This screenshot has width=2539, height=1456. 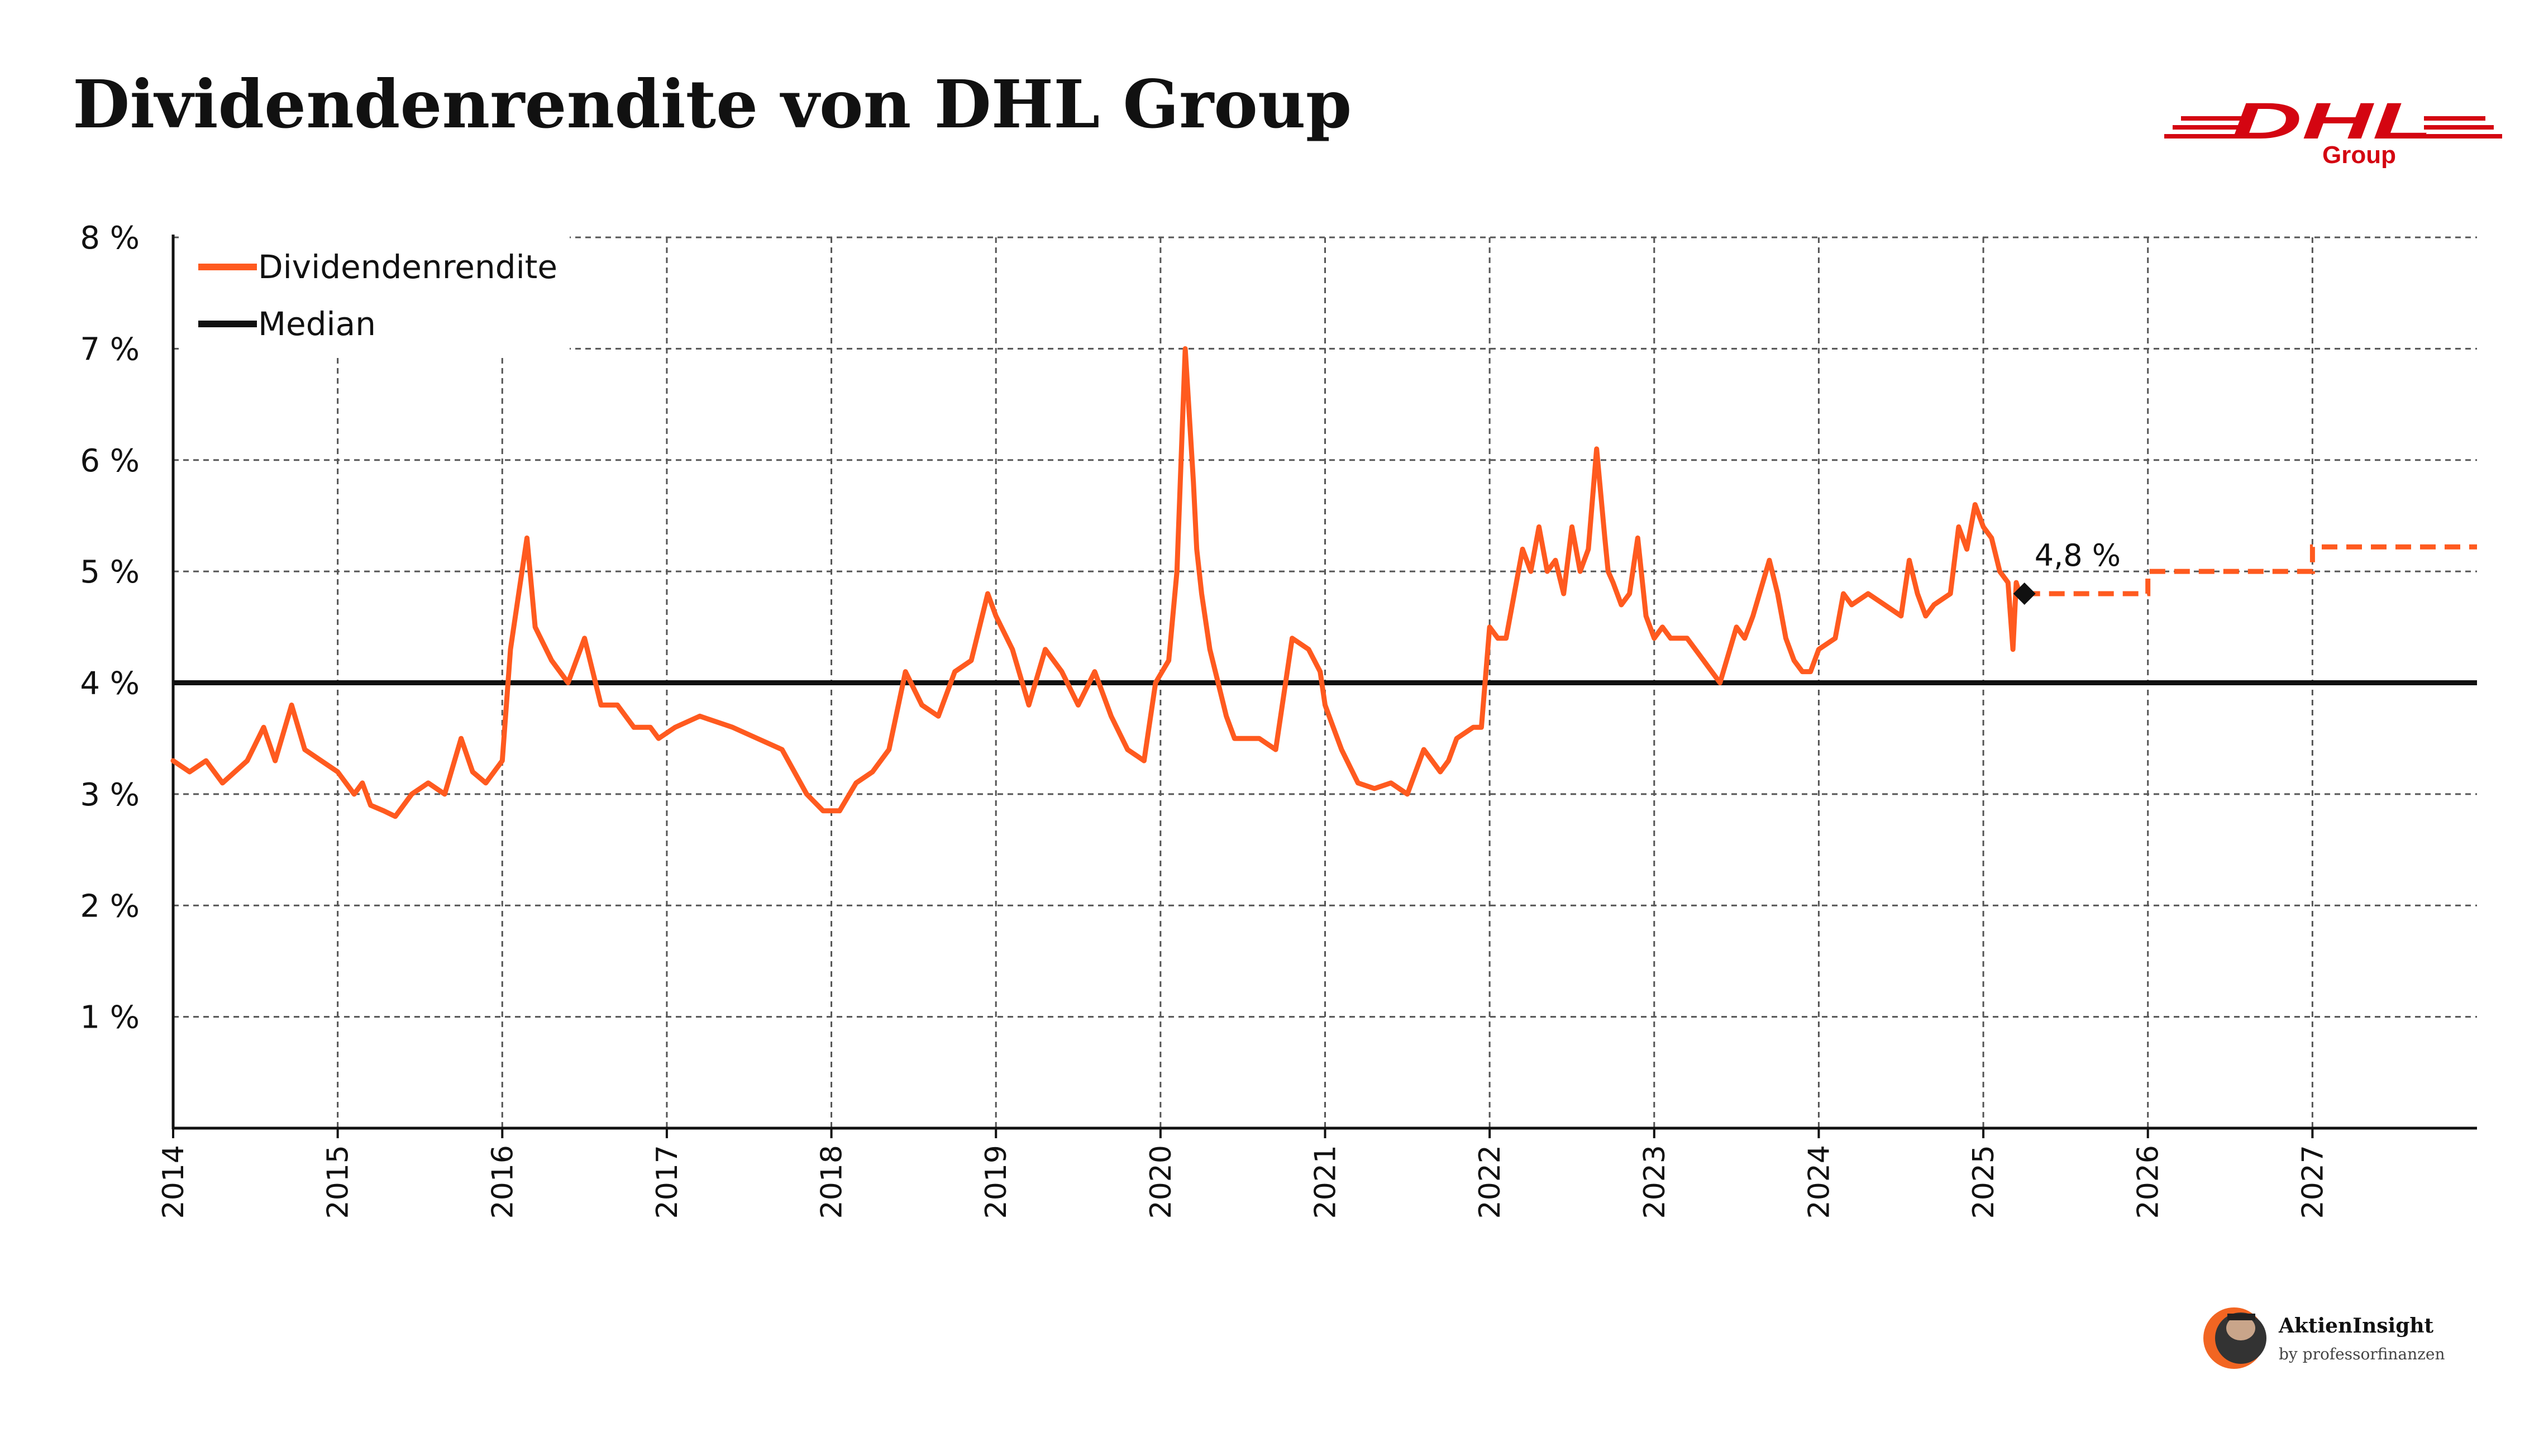 I want to click on logo-stripes, so click(x=2333, y=127).